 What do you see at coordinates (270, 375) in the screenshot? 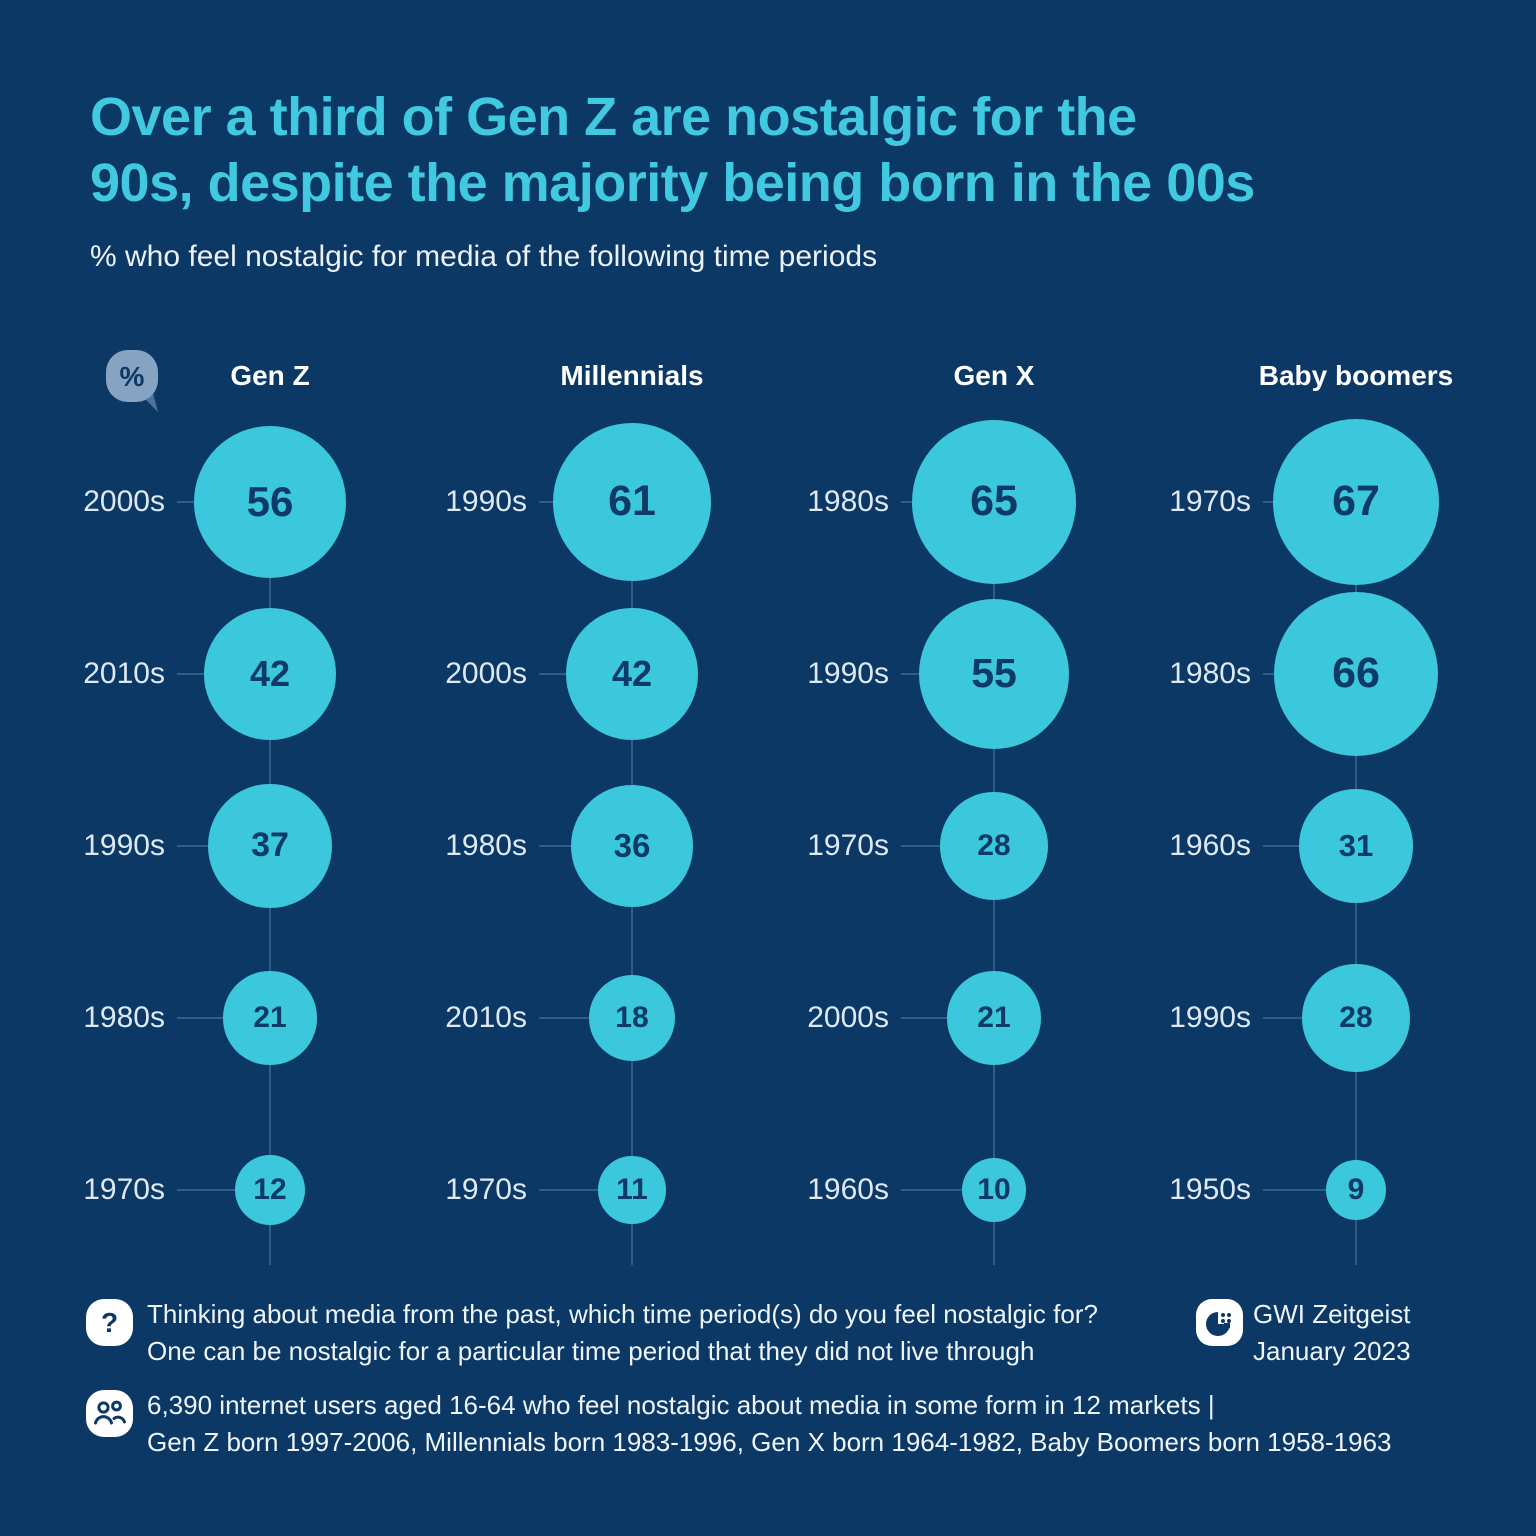
I see `column-header-gen-z: Gen Z` at bounding box center [270, 375].